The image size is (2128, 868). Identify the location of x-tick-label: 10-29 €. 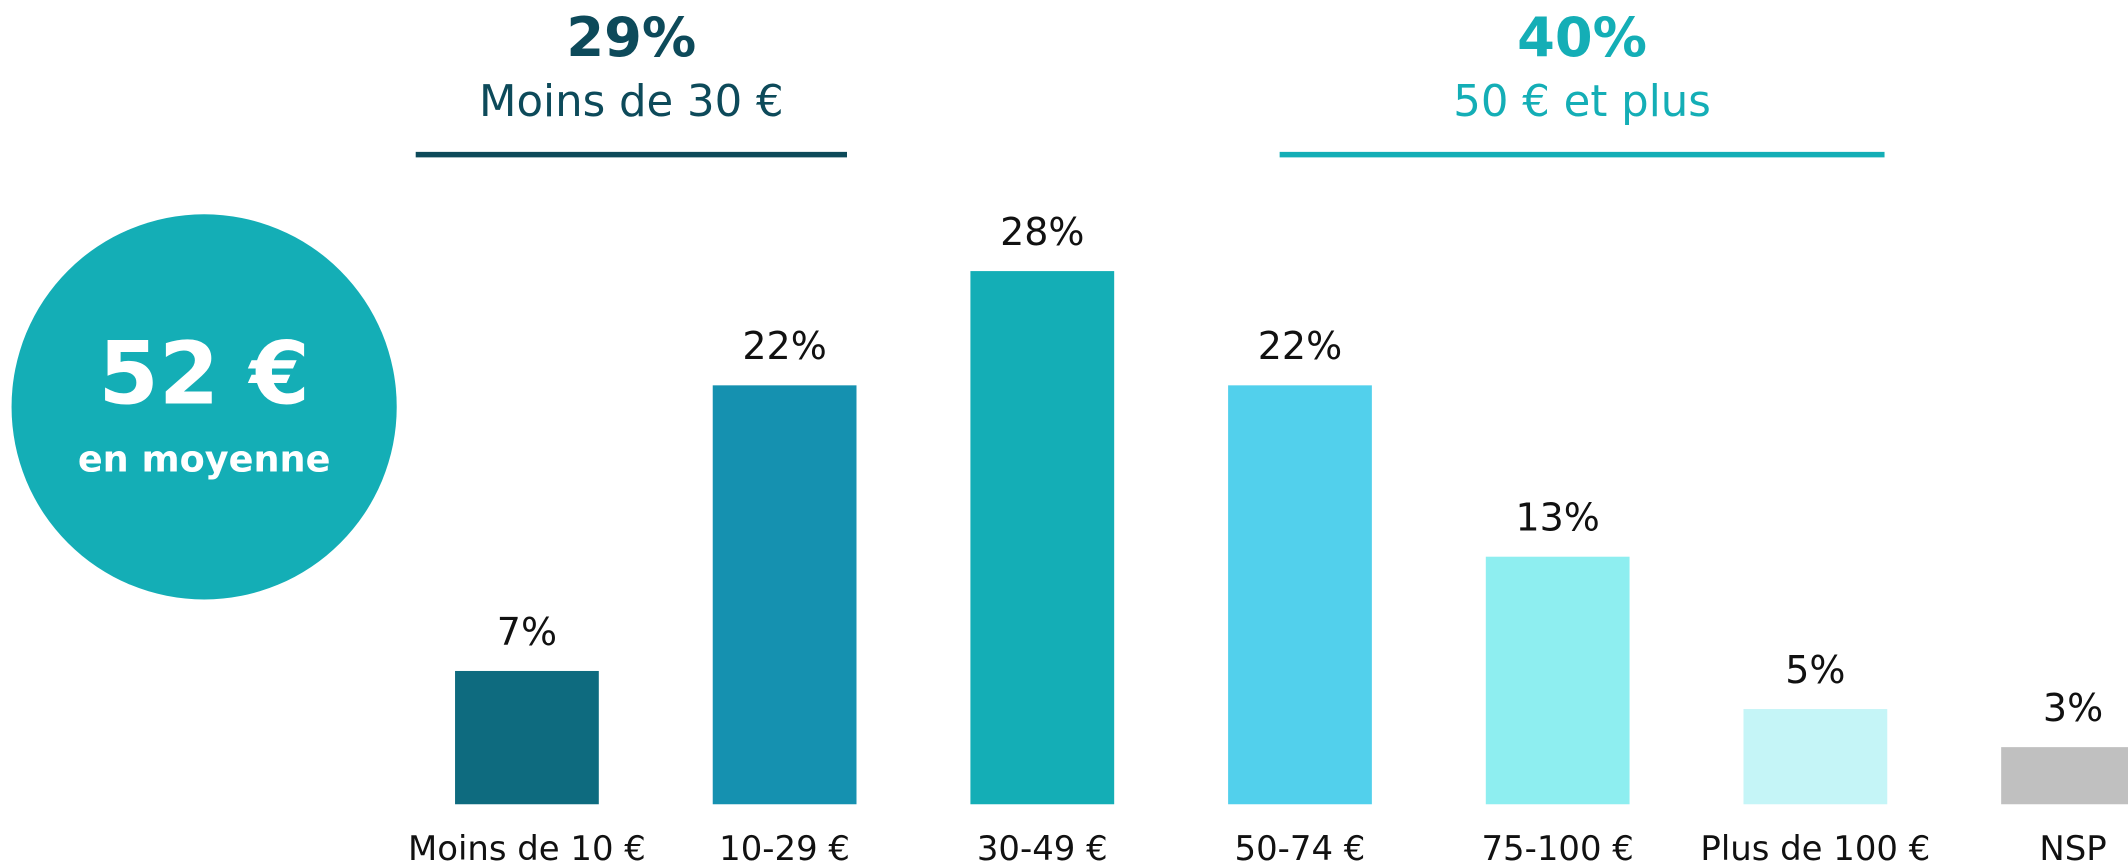
(784, 848).